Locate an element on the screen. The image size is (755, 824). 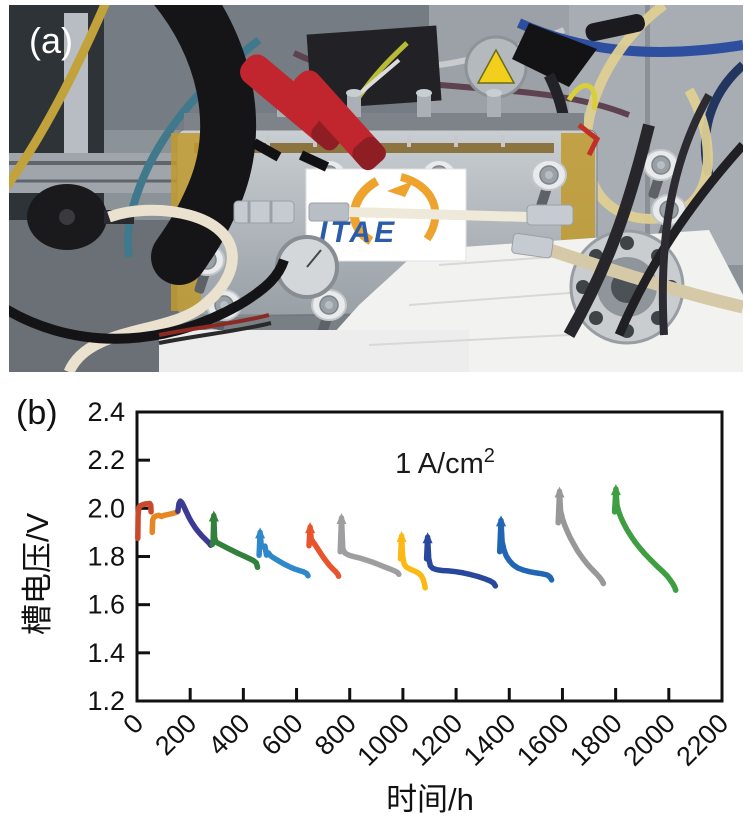
series-9-peak-marker is located at coordinates (427, 538).